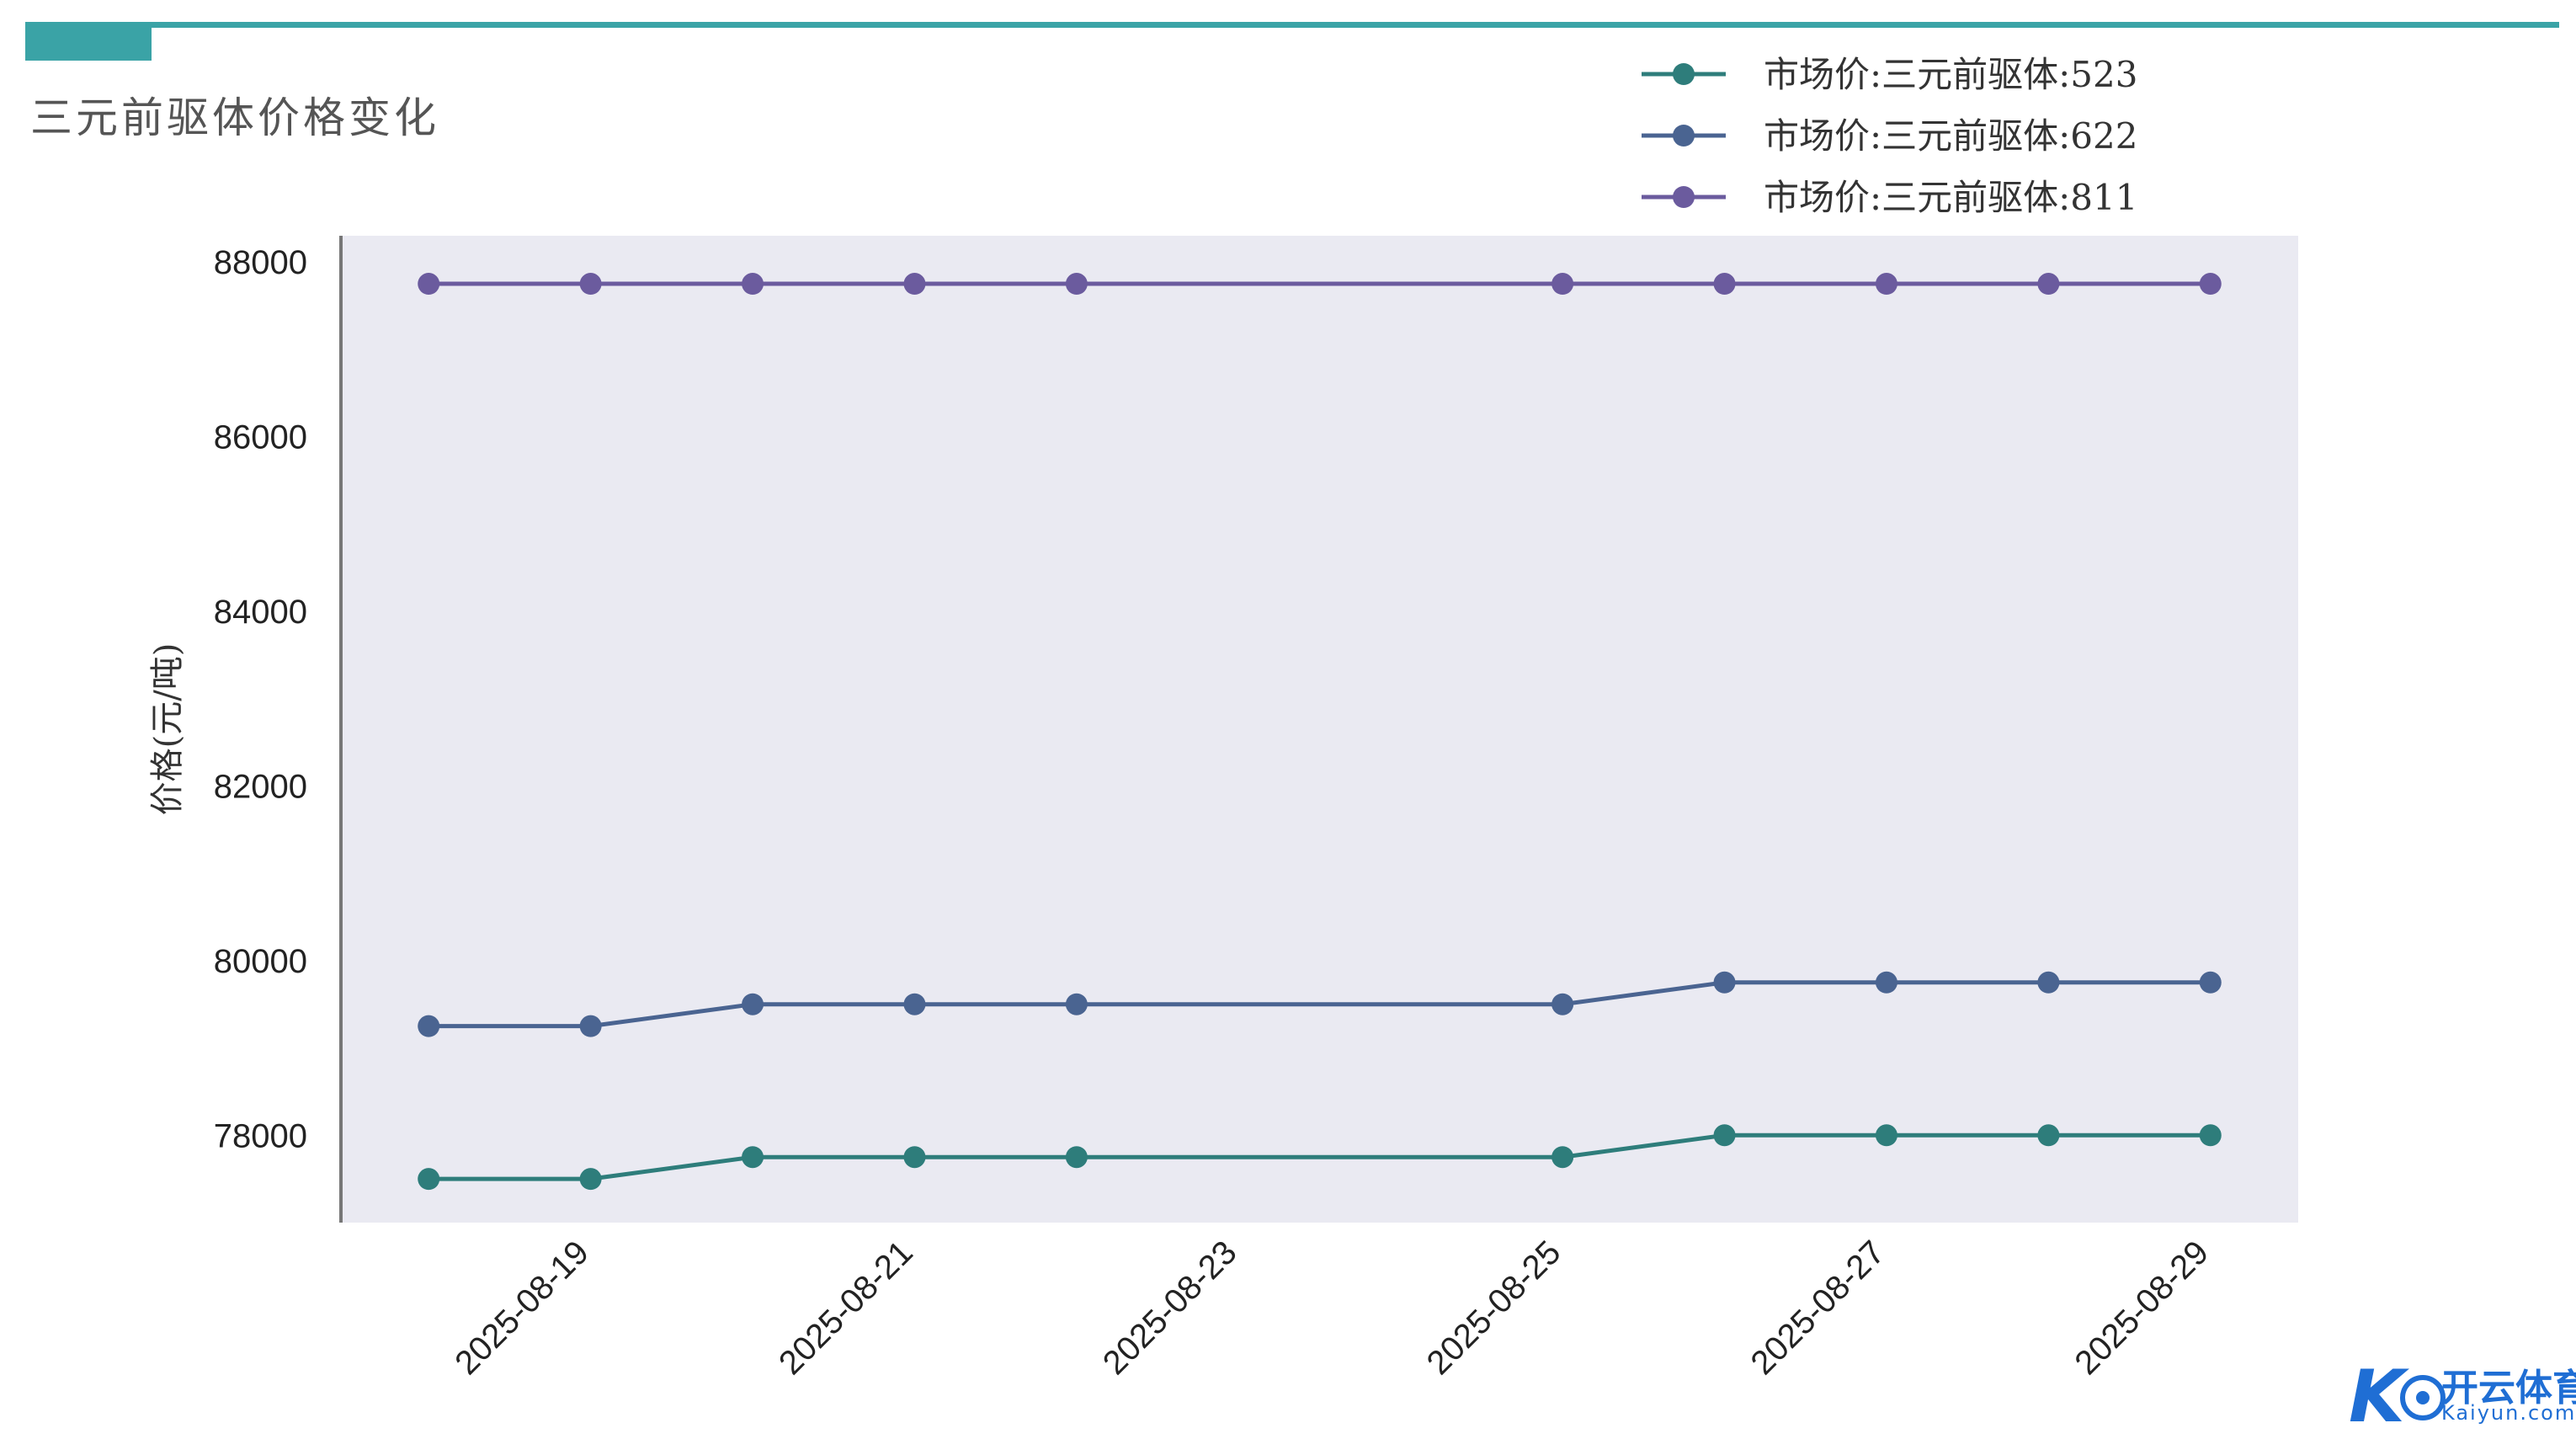 Image resolution: width=2576 pixels, height=1439 pixels. What do you see at coordinates (522, 1308) in the screenshot?
I see `x-tick-label: 2025-08-19` at bounding box center [522, 1308].